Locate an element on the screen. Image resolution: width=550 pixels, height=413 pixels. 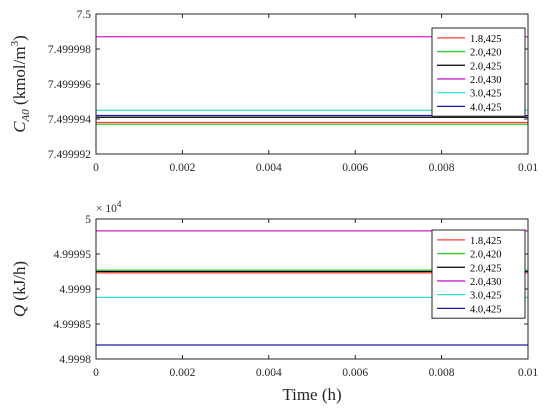
y-tick-label: 7.499996 is located at coordinates (69, 85).